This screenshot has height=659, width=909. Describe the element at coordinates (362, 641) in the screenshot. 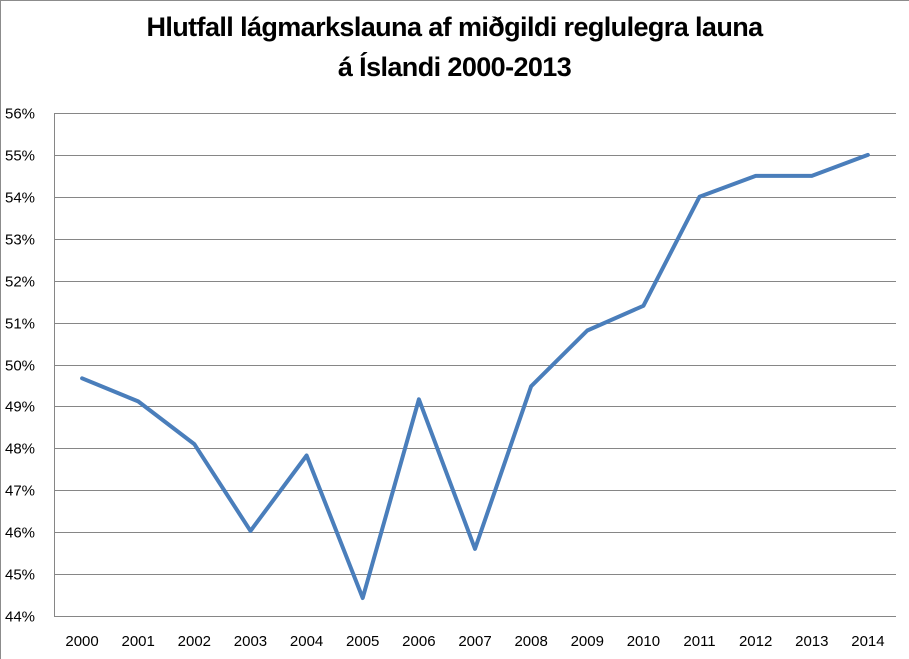

I see `x-tick-label: 2005` at that location.